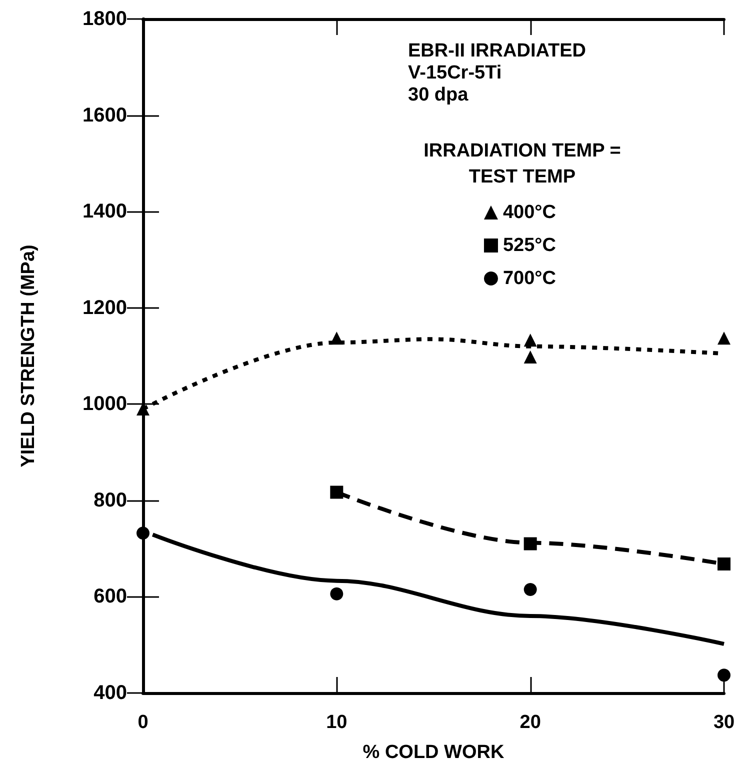 The image size is (741, 775). Describe the element at coordinates (529, 278) in the screenshot. I see `legend-label: 700°C` at that location.